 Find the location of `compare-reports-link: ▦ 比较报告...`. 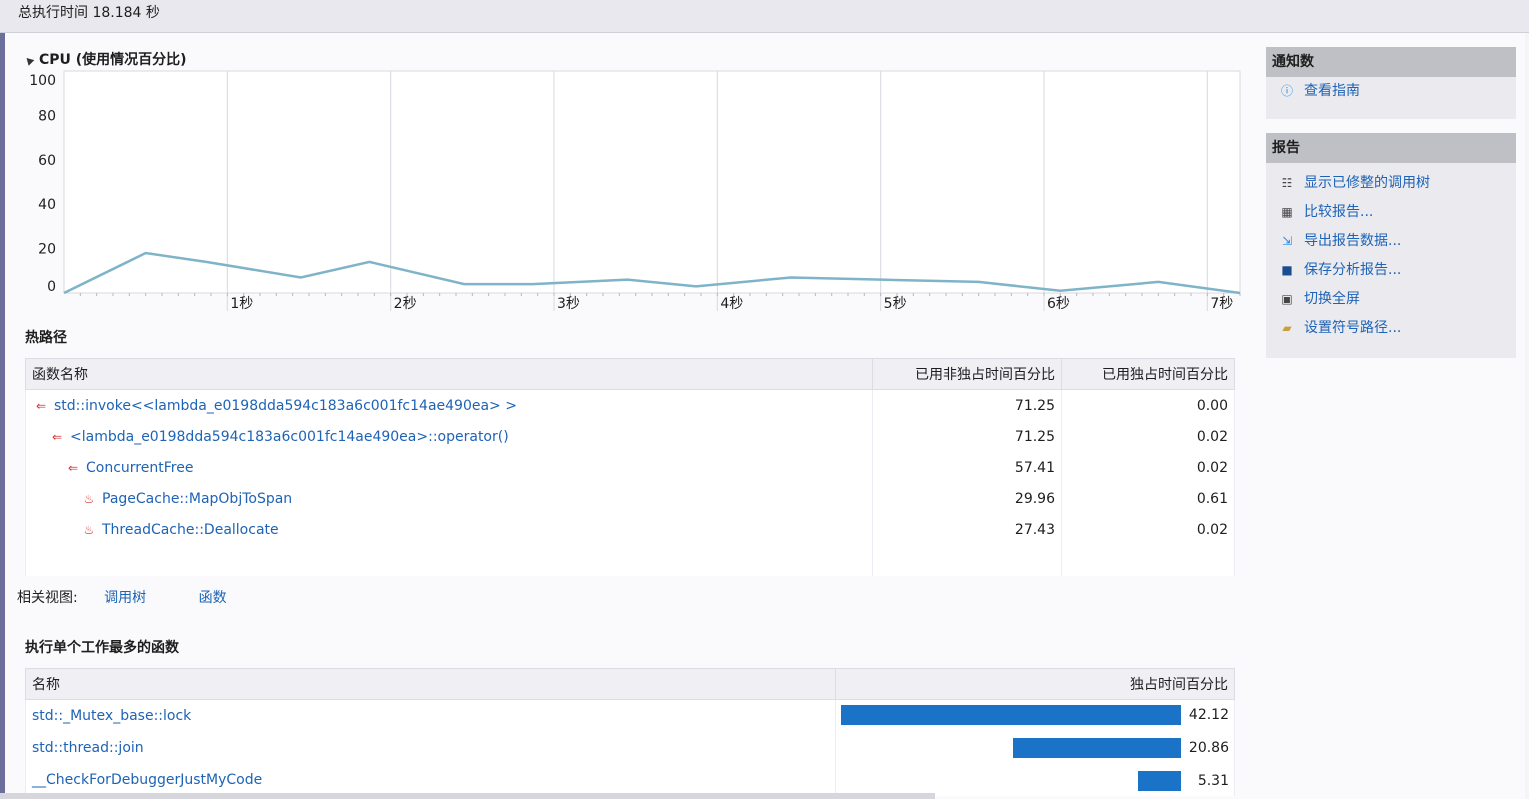

compare-reports-link: ▦ 比较报告... is located at coordinates (1391, 212).